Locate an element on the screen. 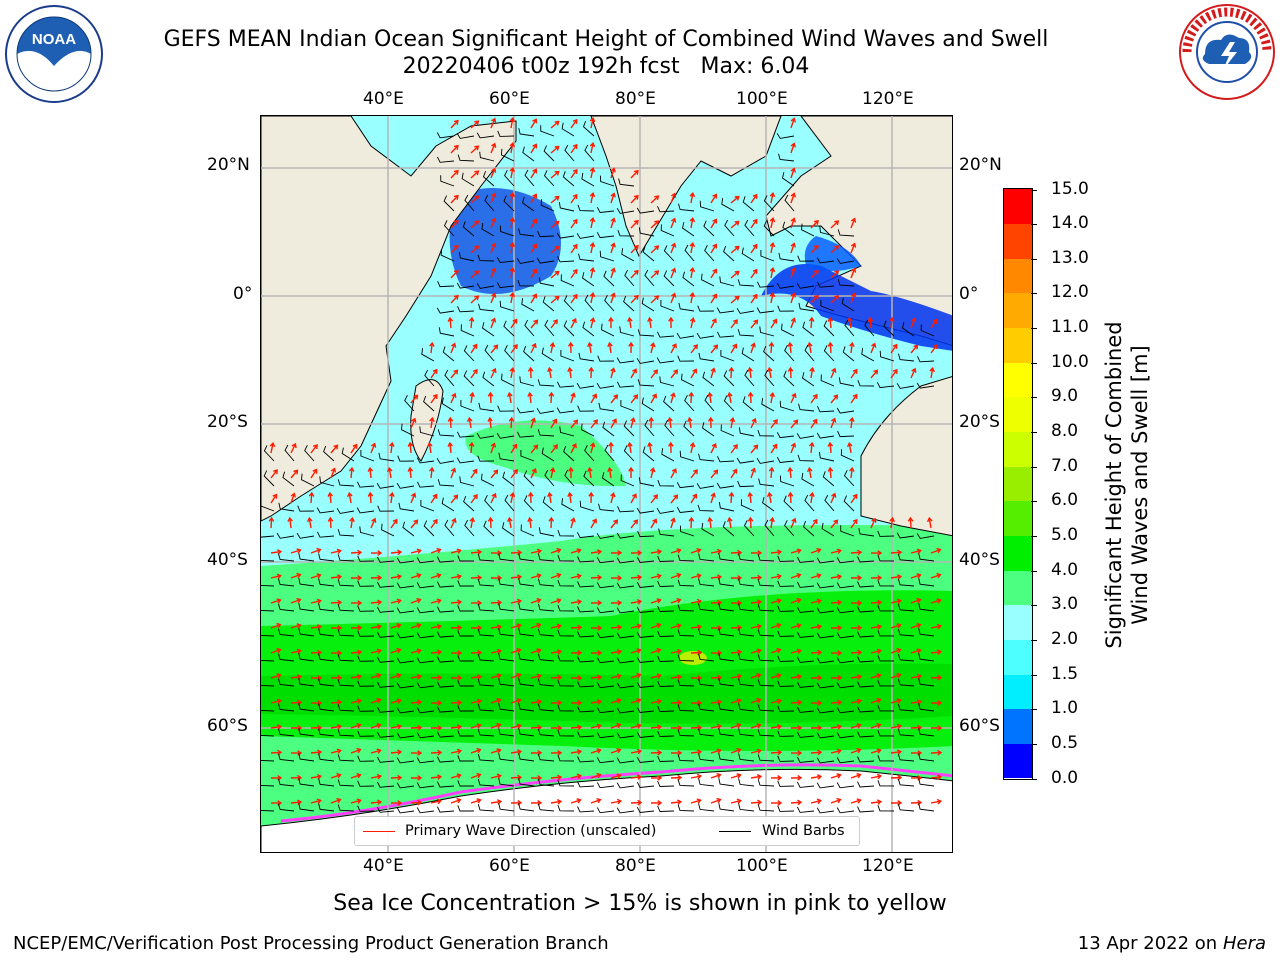 The image size is (1280, 960). colorbar-tick-label: 6.0 is located at coordinates (1065, 500).